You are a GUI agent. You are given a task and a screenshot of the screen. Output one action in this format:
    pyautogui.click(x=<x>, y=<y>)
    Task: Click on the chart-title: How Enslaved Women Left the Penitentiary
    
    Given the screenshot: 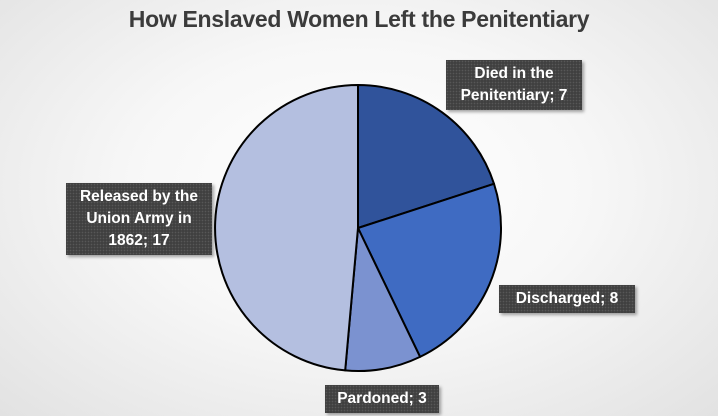 What is the action you would take?
    pyautogui.click(x=359, y=19)
    